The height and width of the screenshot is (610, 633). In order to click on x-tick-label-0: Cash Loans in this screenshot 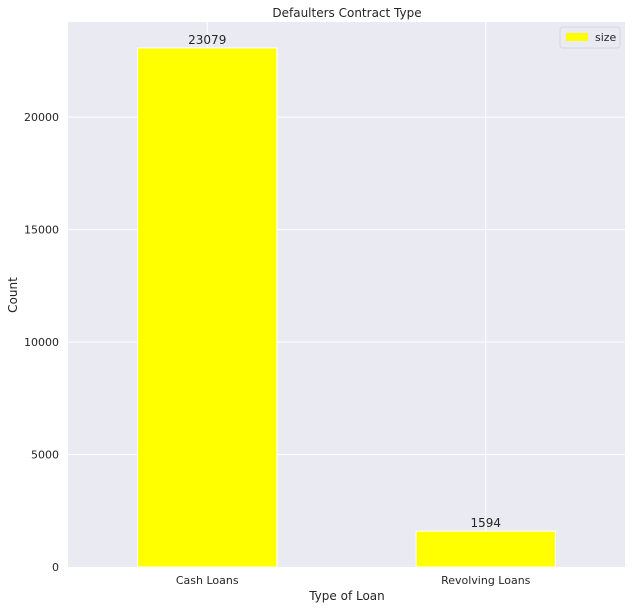, I will do `click(207, 580)`.